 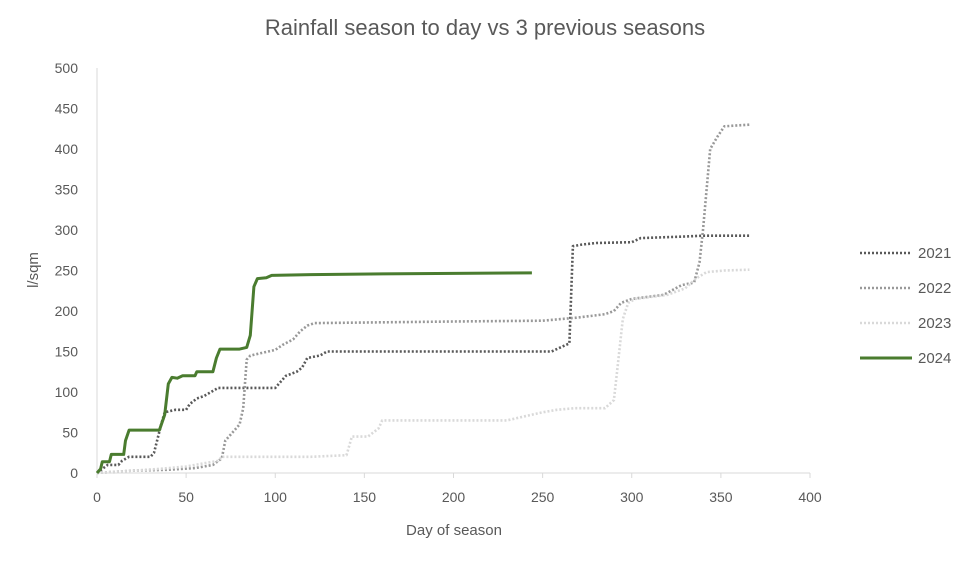 I want to click on x-tick-label: 50, so click(x=186, y=497).